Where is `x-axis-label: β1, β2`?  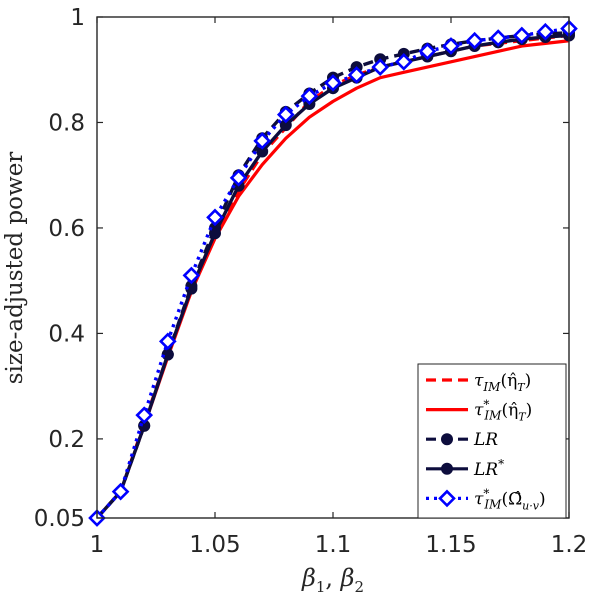 x-axis-label: β1, β2 is located at coordinates (332, 580).